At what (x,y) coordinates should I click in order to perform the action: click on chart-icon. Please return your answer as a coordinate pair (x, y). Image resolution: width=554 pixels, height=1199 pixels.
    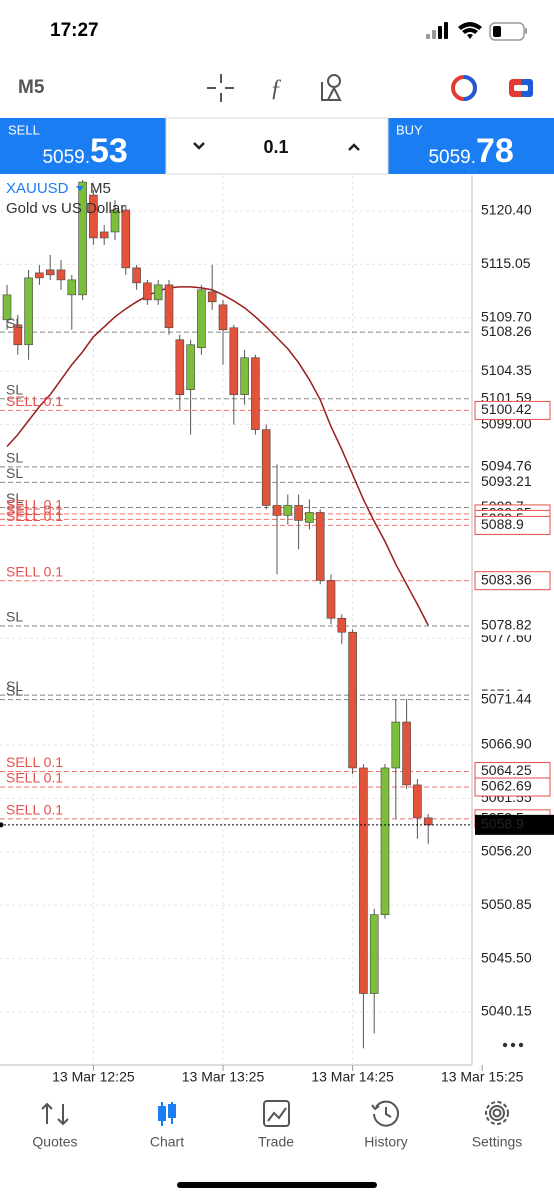
    Looking at the image, I should click on (167, 1114).